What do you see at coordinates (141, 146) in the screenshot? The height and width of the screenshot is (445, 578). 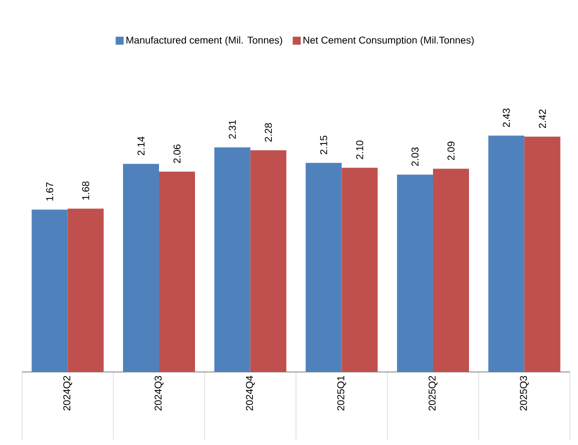 I see `data-label: 2.14` at bounding box center [141, 146].